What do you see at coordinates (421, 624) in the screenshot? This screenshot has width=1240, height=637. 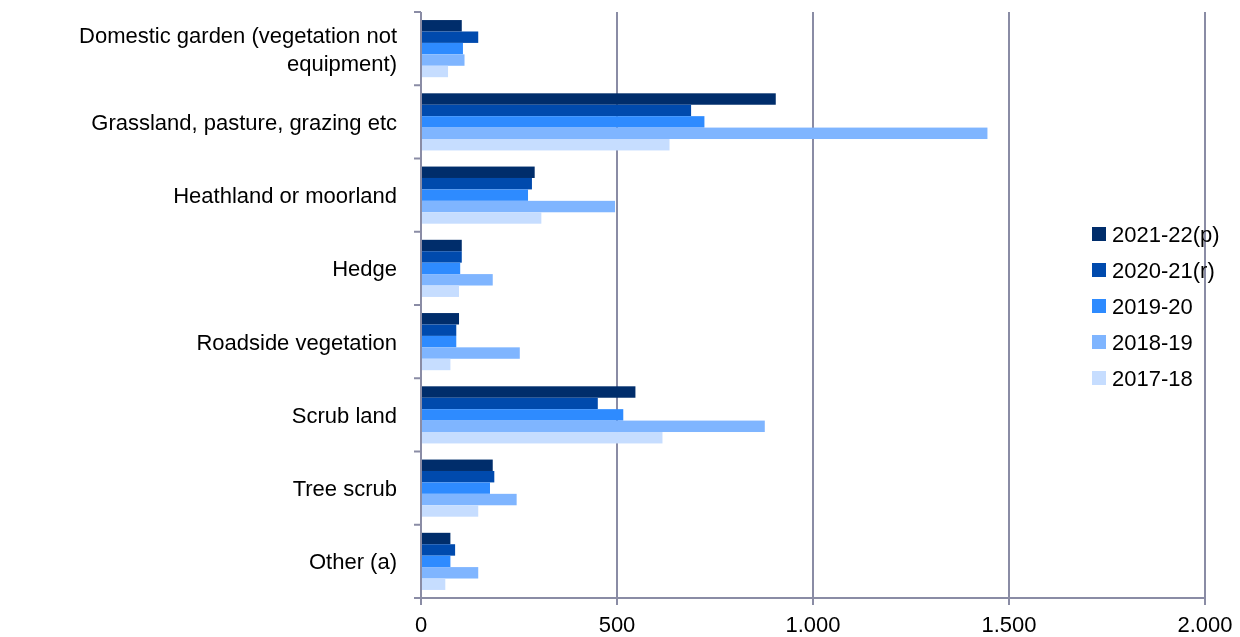 I see `x-tick-label: 0` at bounding box center [421, 624].